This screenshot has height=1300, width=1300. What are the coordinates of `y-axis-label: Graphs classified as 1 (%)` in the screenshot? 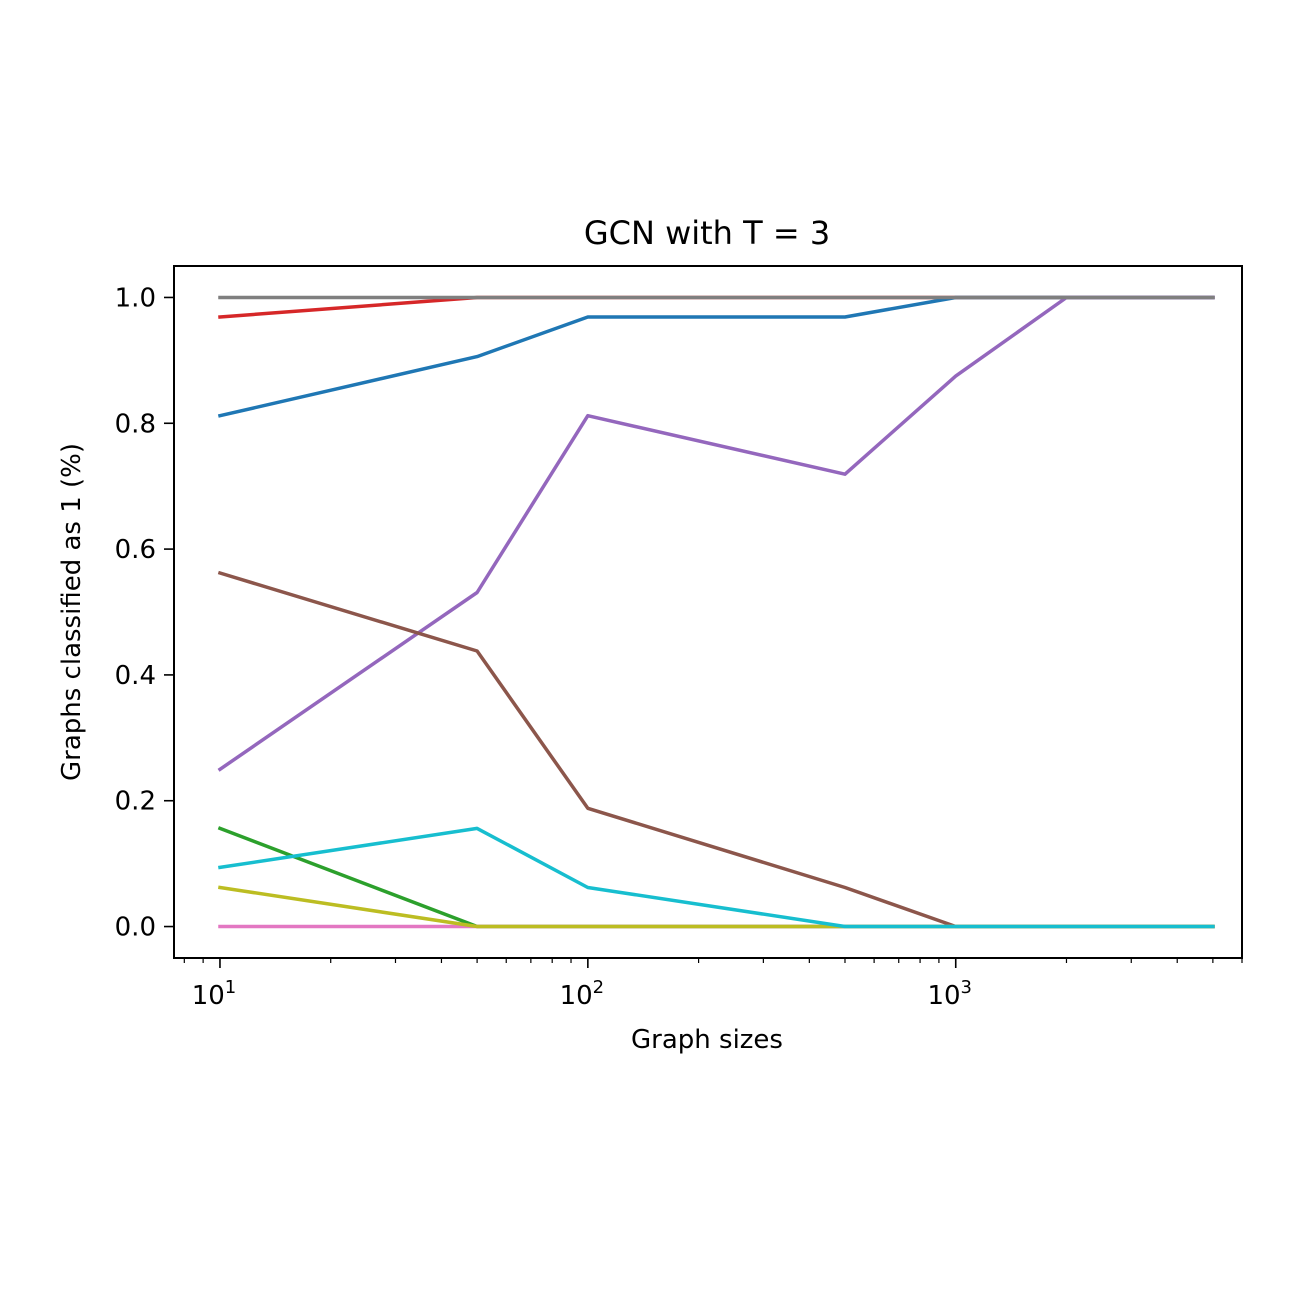 It's located at (72, 612).